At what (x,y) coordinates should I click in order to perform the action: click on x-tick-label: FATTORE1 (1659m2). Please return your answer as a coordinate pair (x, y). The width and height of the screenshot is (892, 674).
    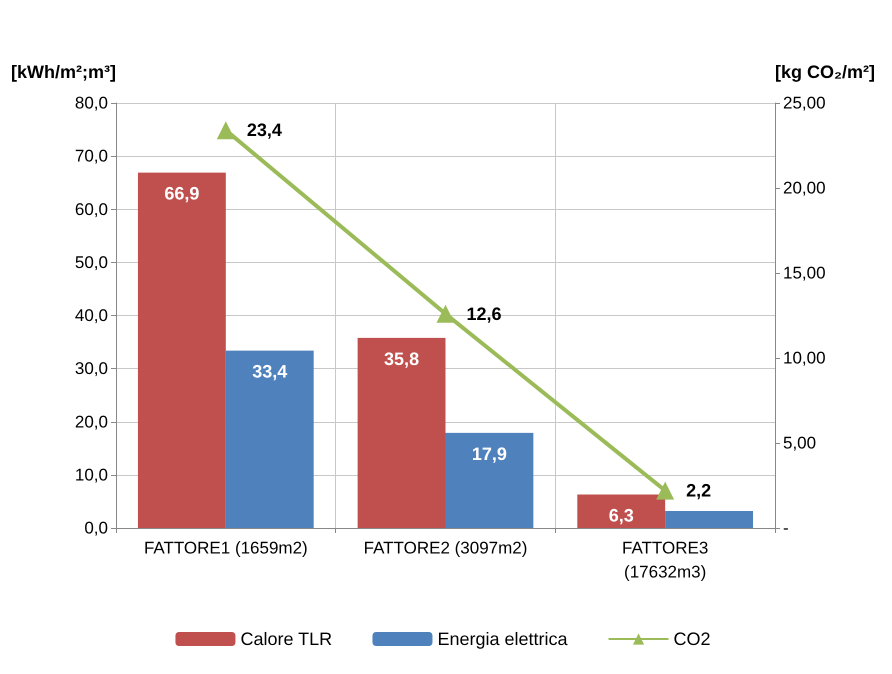
    Looking at the image, I should click on (226, 548).